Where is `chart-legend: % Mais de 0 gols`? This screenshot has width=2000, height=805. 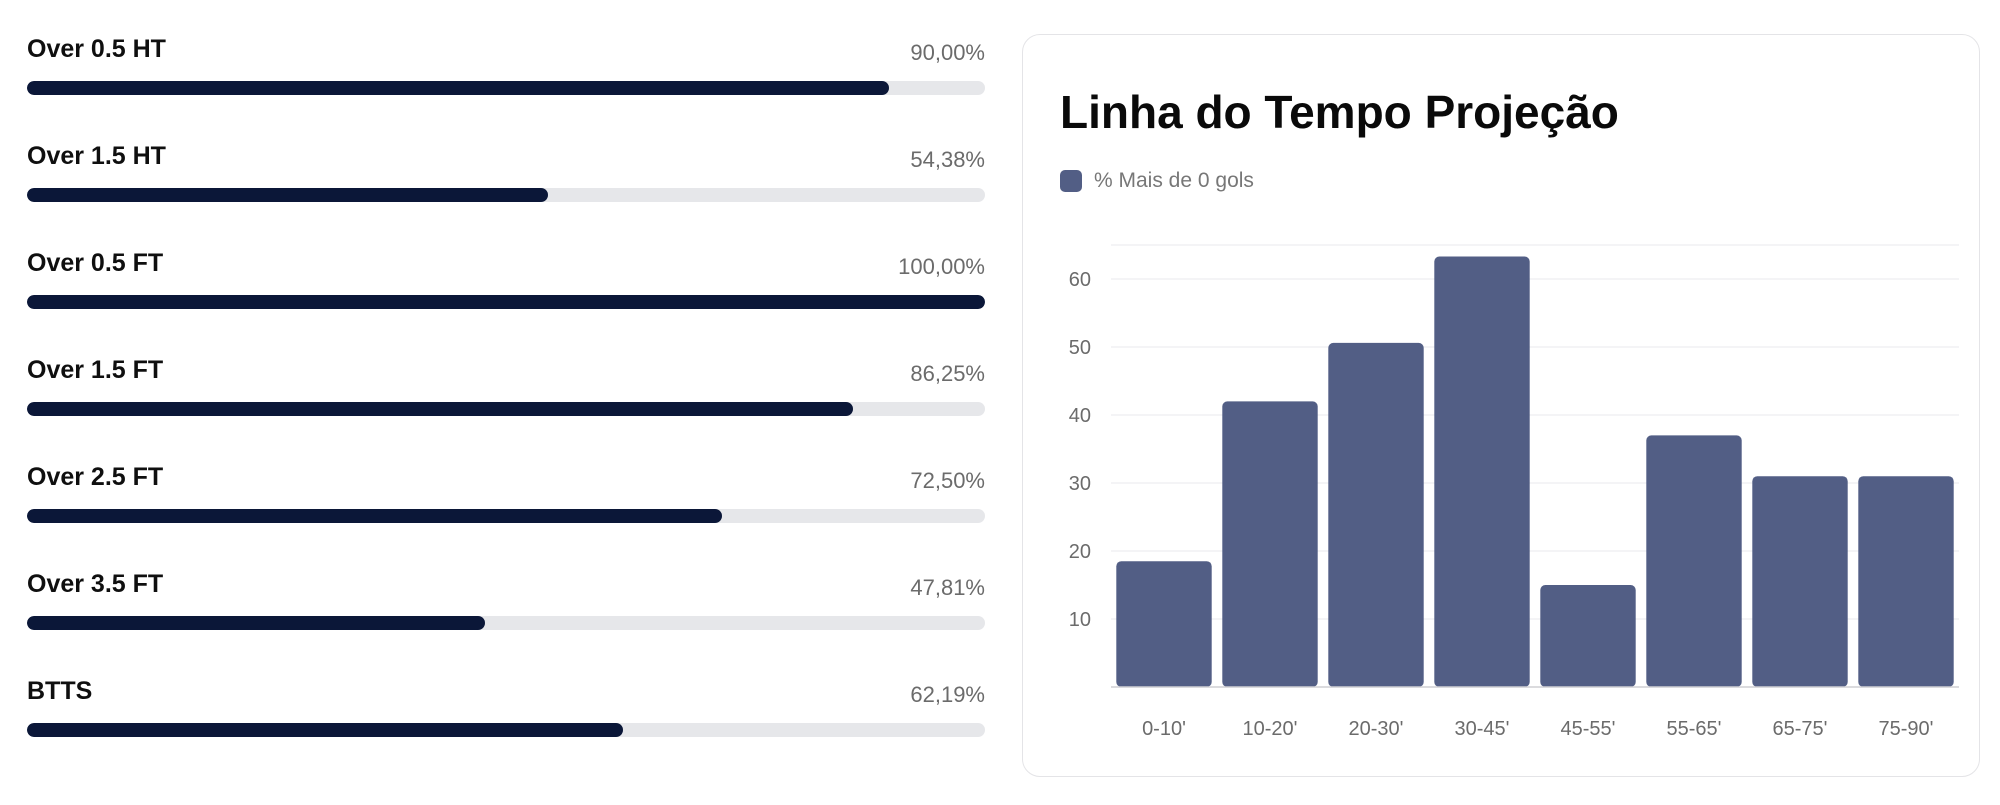 chart-legend: % Mais de 0 gols is located at coordinates (1157, 181).